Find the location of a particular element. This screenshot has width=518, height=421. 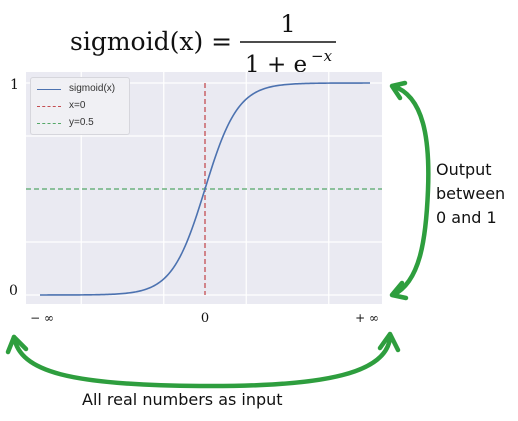

formula-lhs: sigmoid(x) = is located at coordinates (151, 41).